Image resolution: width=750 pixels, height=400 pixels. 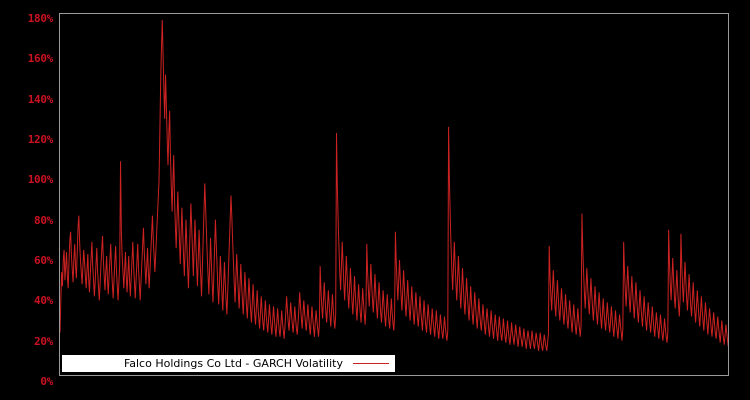 I want to click on y-tick: 160%, so click(x=27, y=56).